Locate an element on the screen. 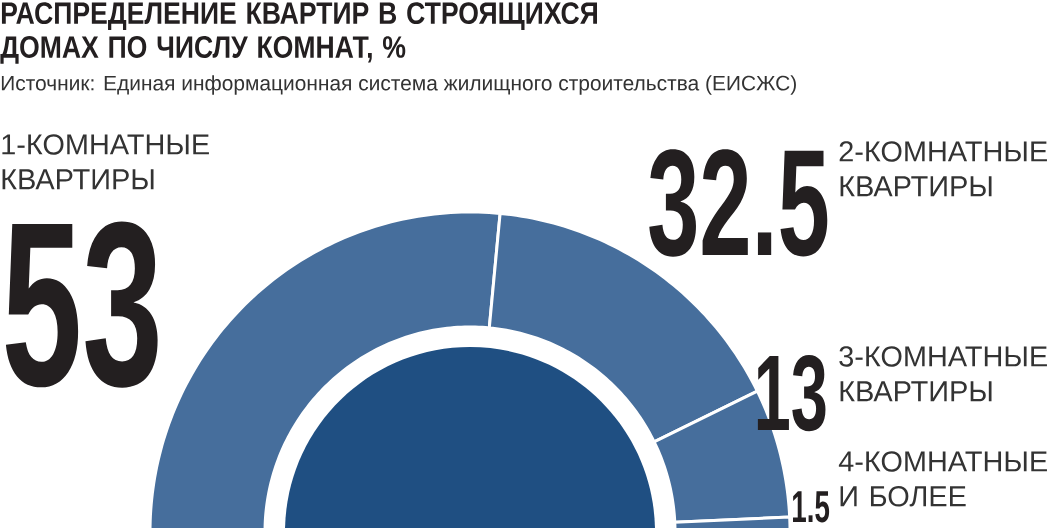 The image size is (1053, 528). chart-title: РАСПРЕДЕЛЕНИЕ КВАРТИР В СТРОЯЩИХСЯ ДОМАХ ПО ЧИСЛУ КОМНАТ, % is located at coordinates (299, 33).